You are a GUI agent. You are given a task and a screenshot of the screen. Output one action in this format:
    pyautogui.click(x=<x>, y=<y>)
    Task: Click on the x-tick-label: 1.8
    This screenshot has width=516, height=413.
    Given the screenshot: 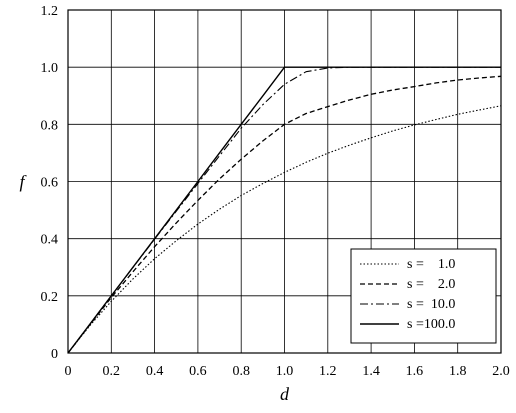 What is the action you would take?
    pyautogui.click(x=458, y=371)
    